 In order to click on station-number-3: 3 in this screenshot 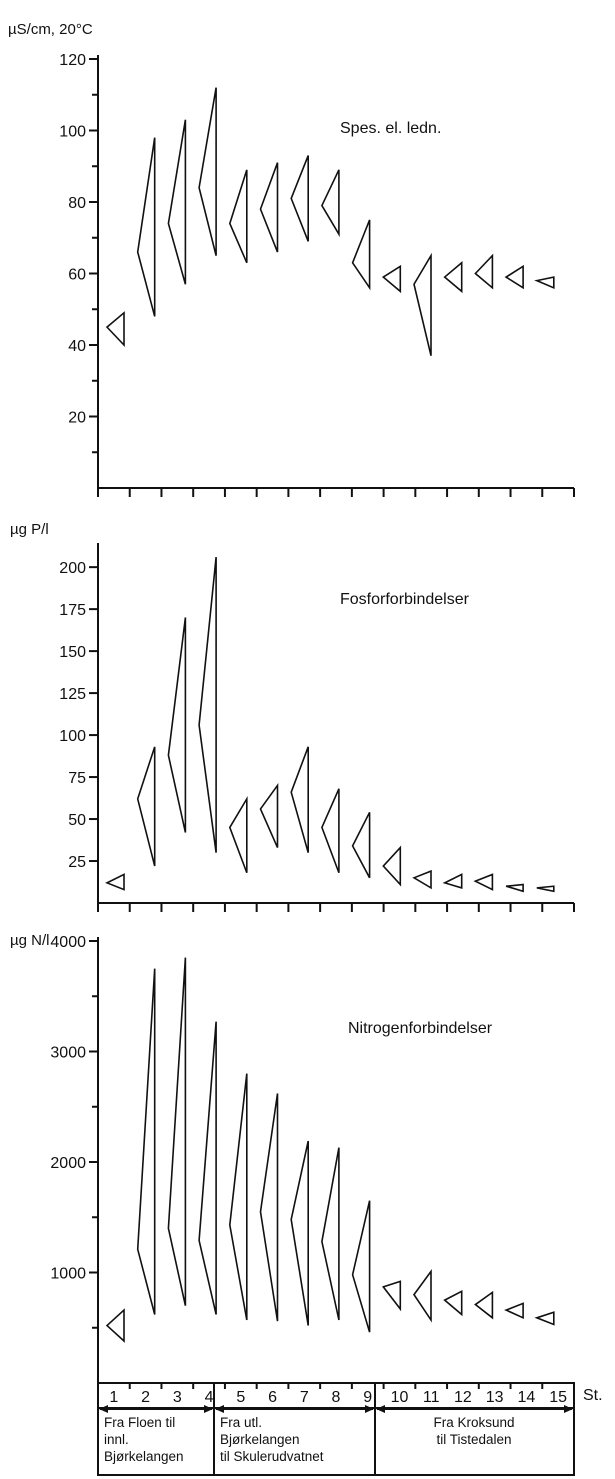, I will do `click(177, 1397)`.